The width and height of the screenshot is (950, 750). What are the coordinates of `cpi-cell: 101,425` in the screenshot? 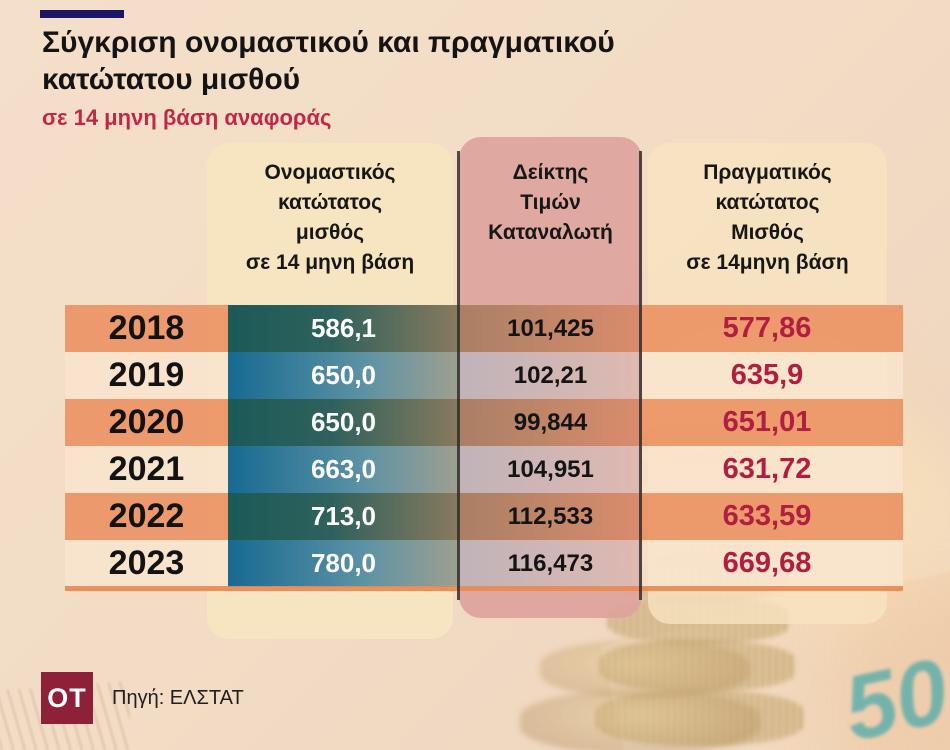 It's located at (550, 328).